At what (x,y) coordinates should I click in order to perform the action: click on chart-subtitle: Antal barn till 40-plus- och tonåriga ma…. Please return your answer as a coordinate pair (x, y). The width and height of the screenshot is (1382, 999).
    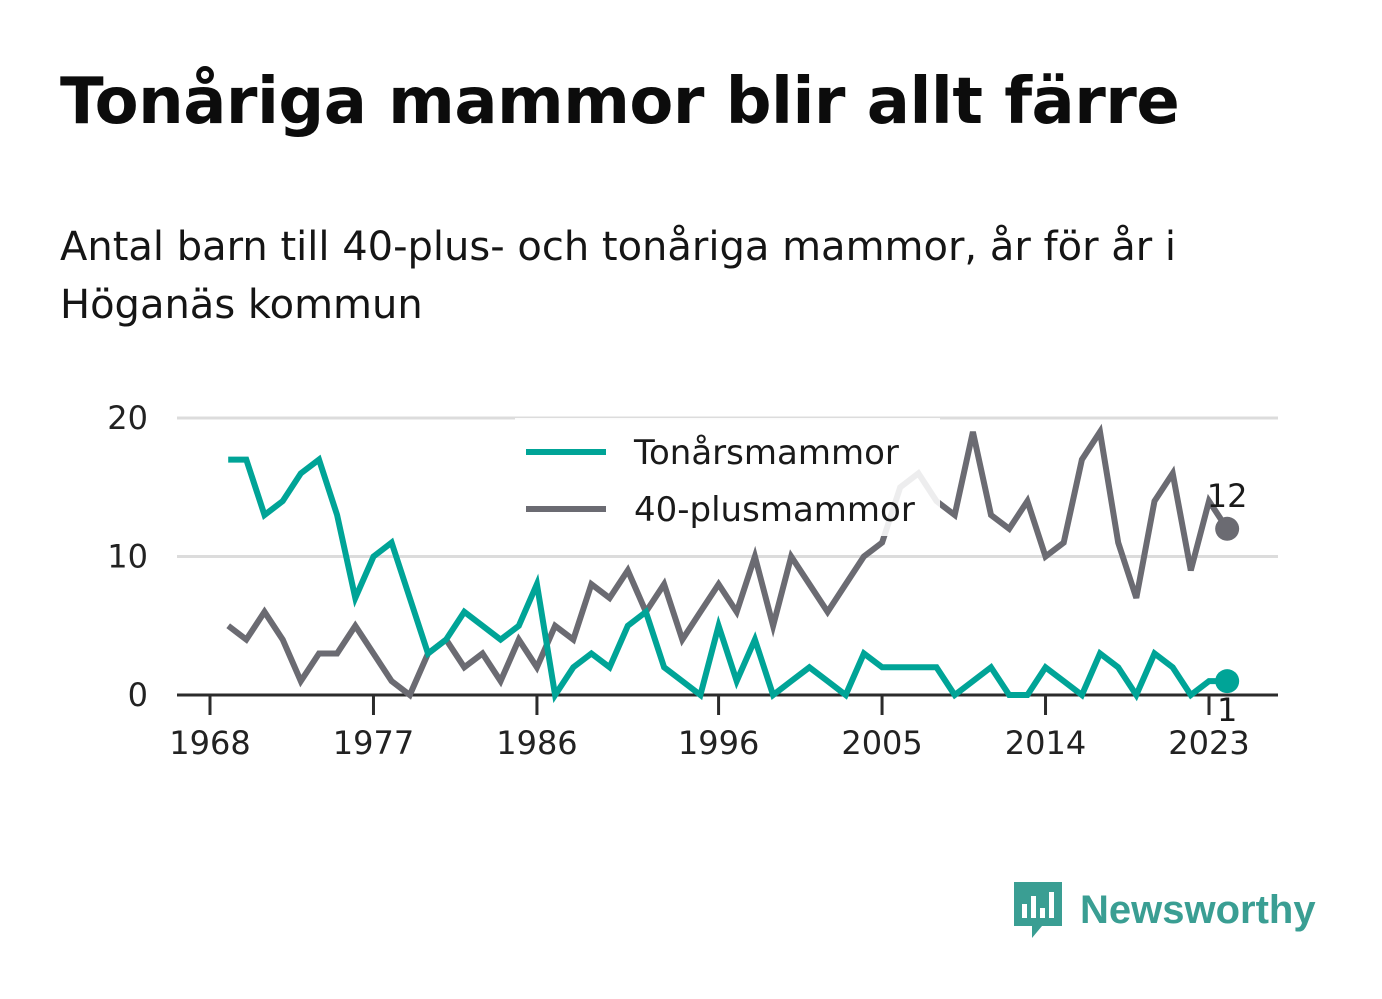
    Looking at the image, I should click on (618, 276).